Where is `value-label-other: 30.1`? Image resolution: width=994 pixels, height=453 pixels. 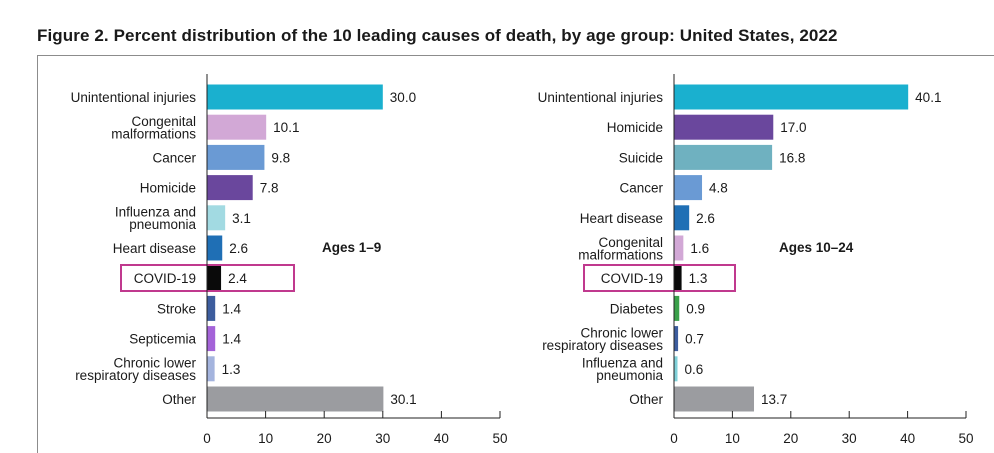
value-label-other: 30.1 is located at coordinates (403, 399).